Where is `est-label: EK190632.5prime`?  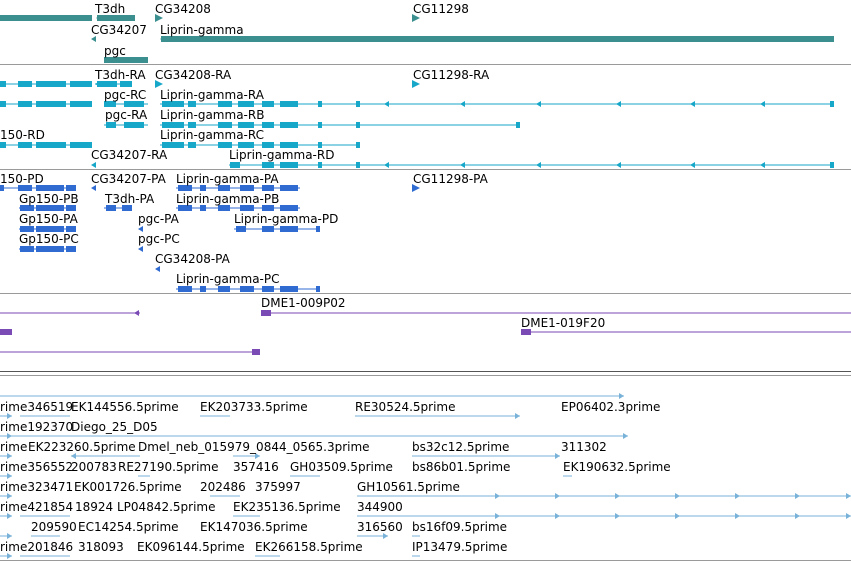 est-label: EK190632.5prime is located at coordinates (617, 467).